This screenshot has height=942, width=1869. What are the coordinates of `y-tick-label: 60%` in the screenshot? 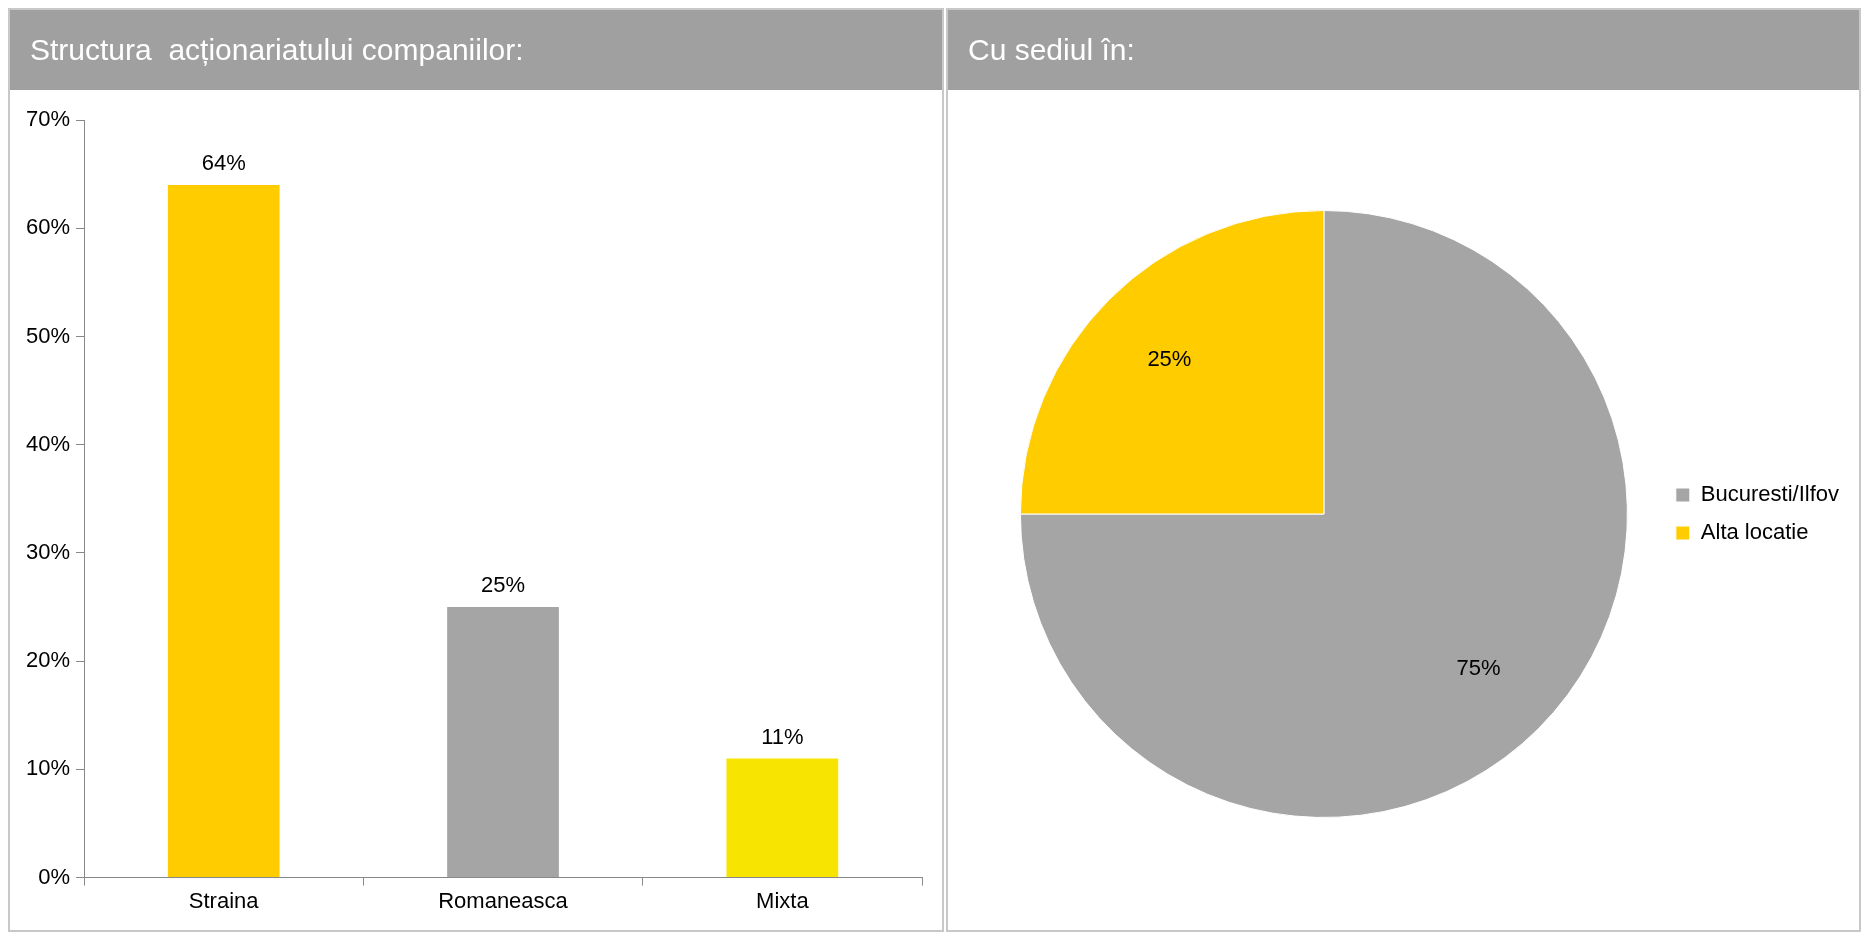 It's located at (48, 227).